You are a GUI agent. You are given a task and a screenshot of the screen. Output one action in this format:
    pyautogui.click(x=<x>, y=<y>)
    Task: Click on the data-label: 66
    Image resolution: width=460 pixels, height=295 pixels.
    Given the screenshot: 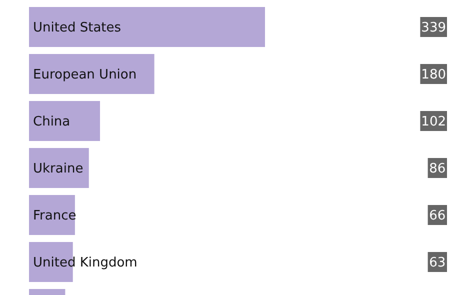 What is the action you would take?
    pyautogui.click(x=437, y=216)
    